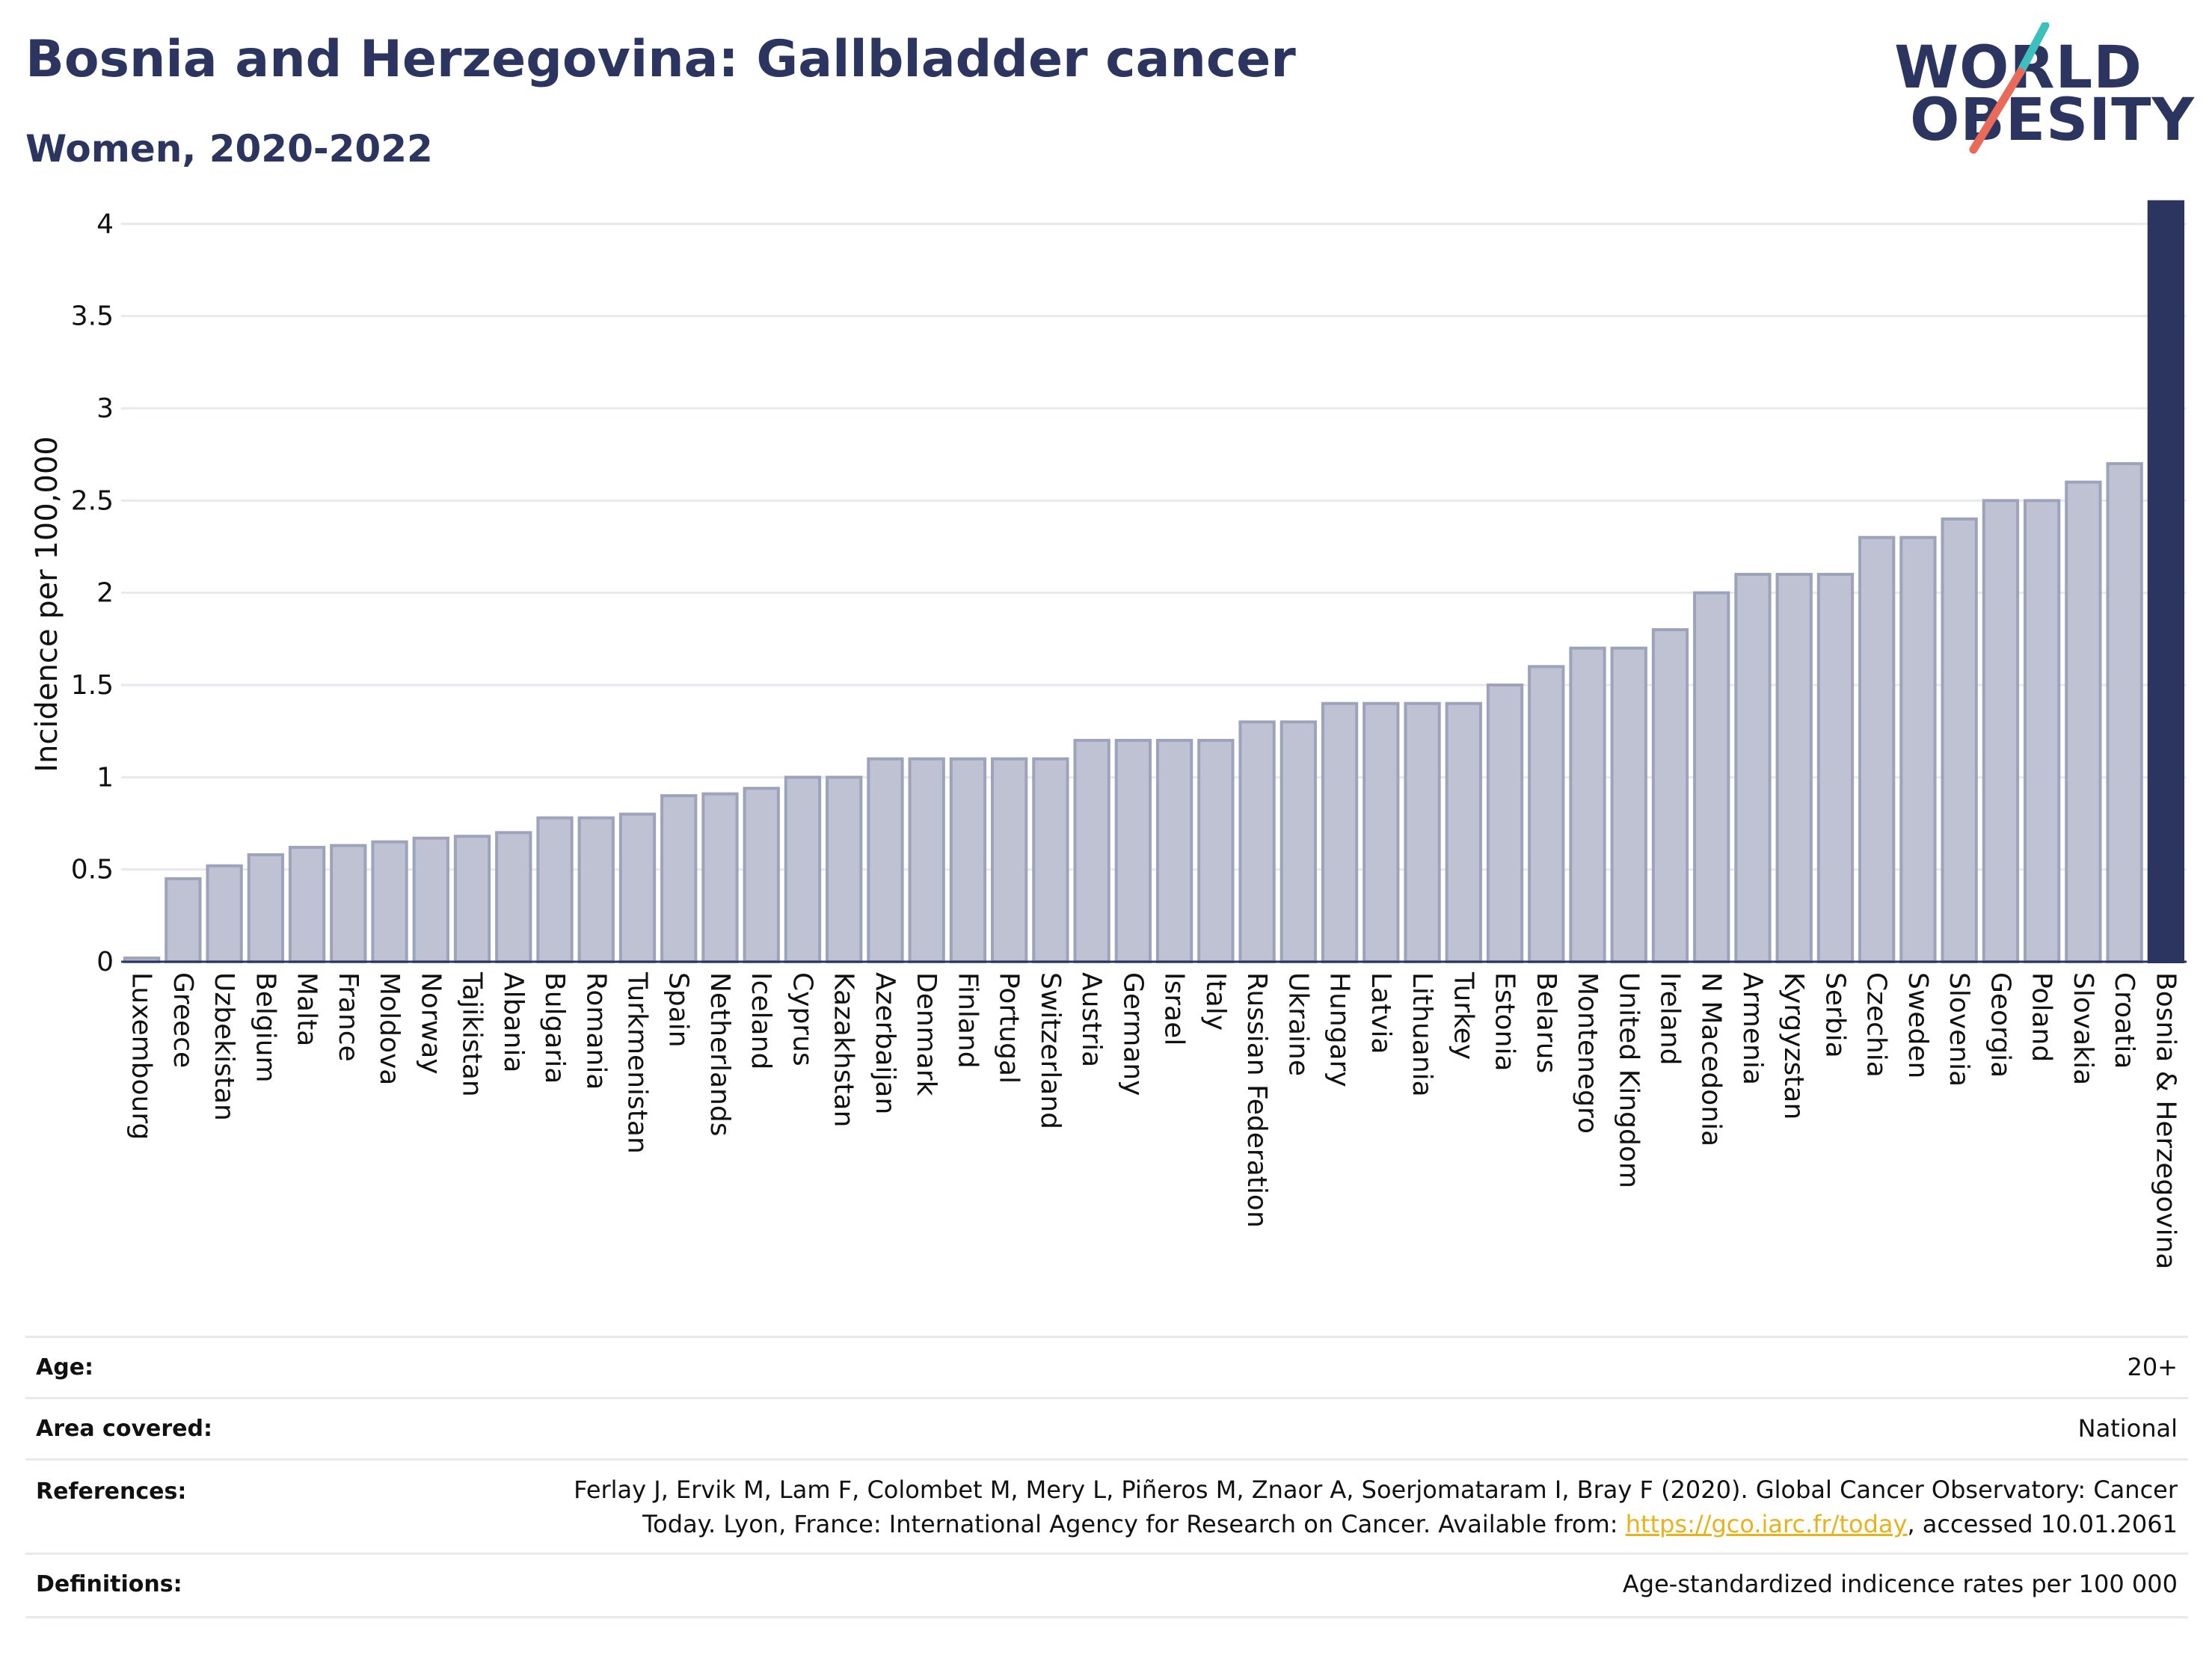 The image size is (2212, 1655). What do you see at coordinates (885, 1043) in the screenshot?
I see `x-tick-label: Azerbaijan` at bounding box center [885, 1043].